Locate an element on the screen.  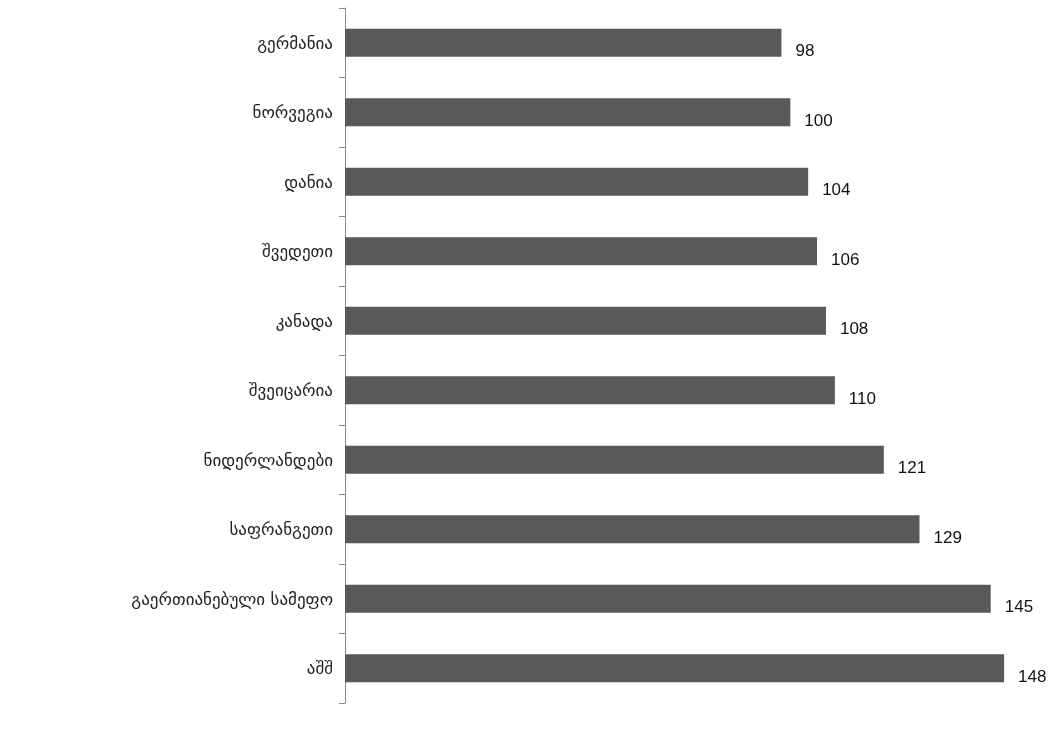
data-label: 100 is located at coordinates (818, 120).